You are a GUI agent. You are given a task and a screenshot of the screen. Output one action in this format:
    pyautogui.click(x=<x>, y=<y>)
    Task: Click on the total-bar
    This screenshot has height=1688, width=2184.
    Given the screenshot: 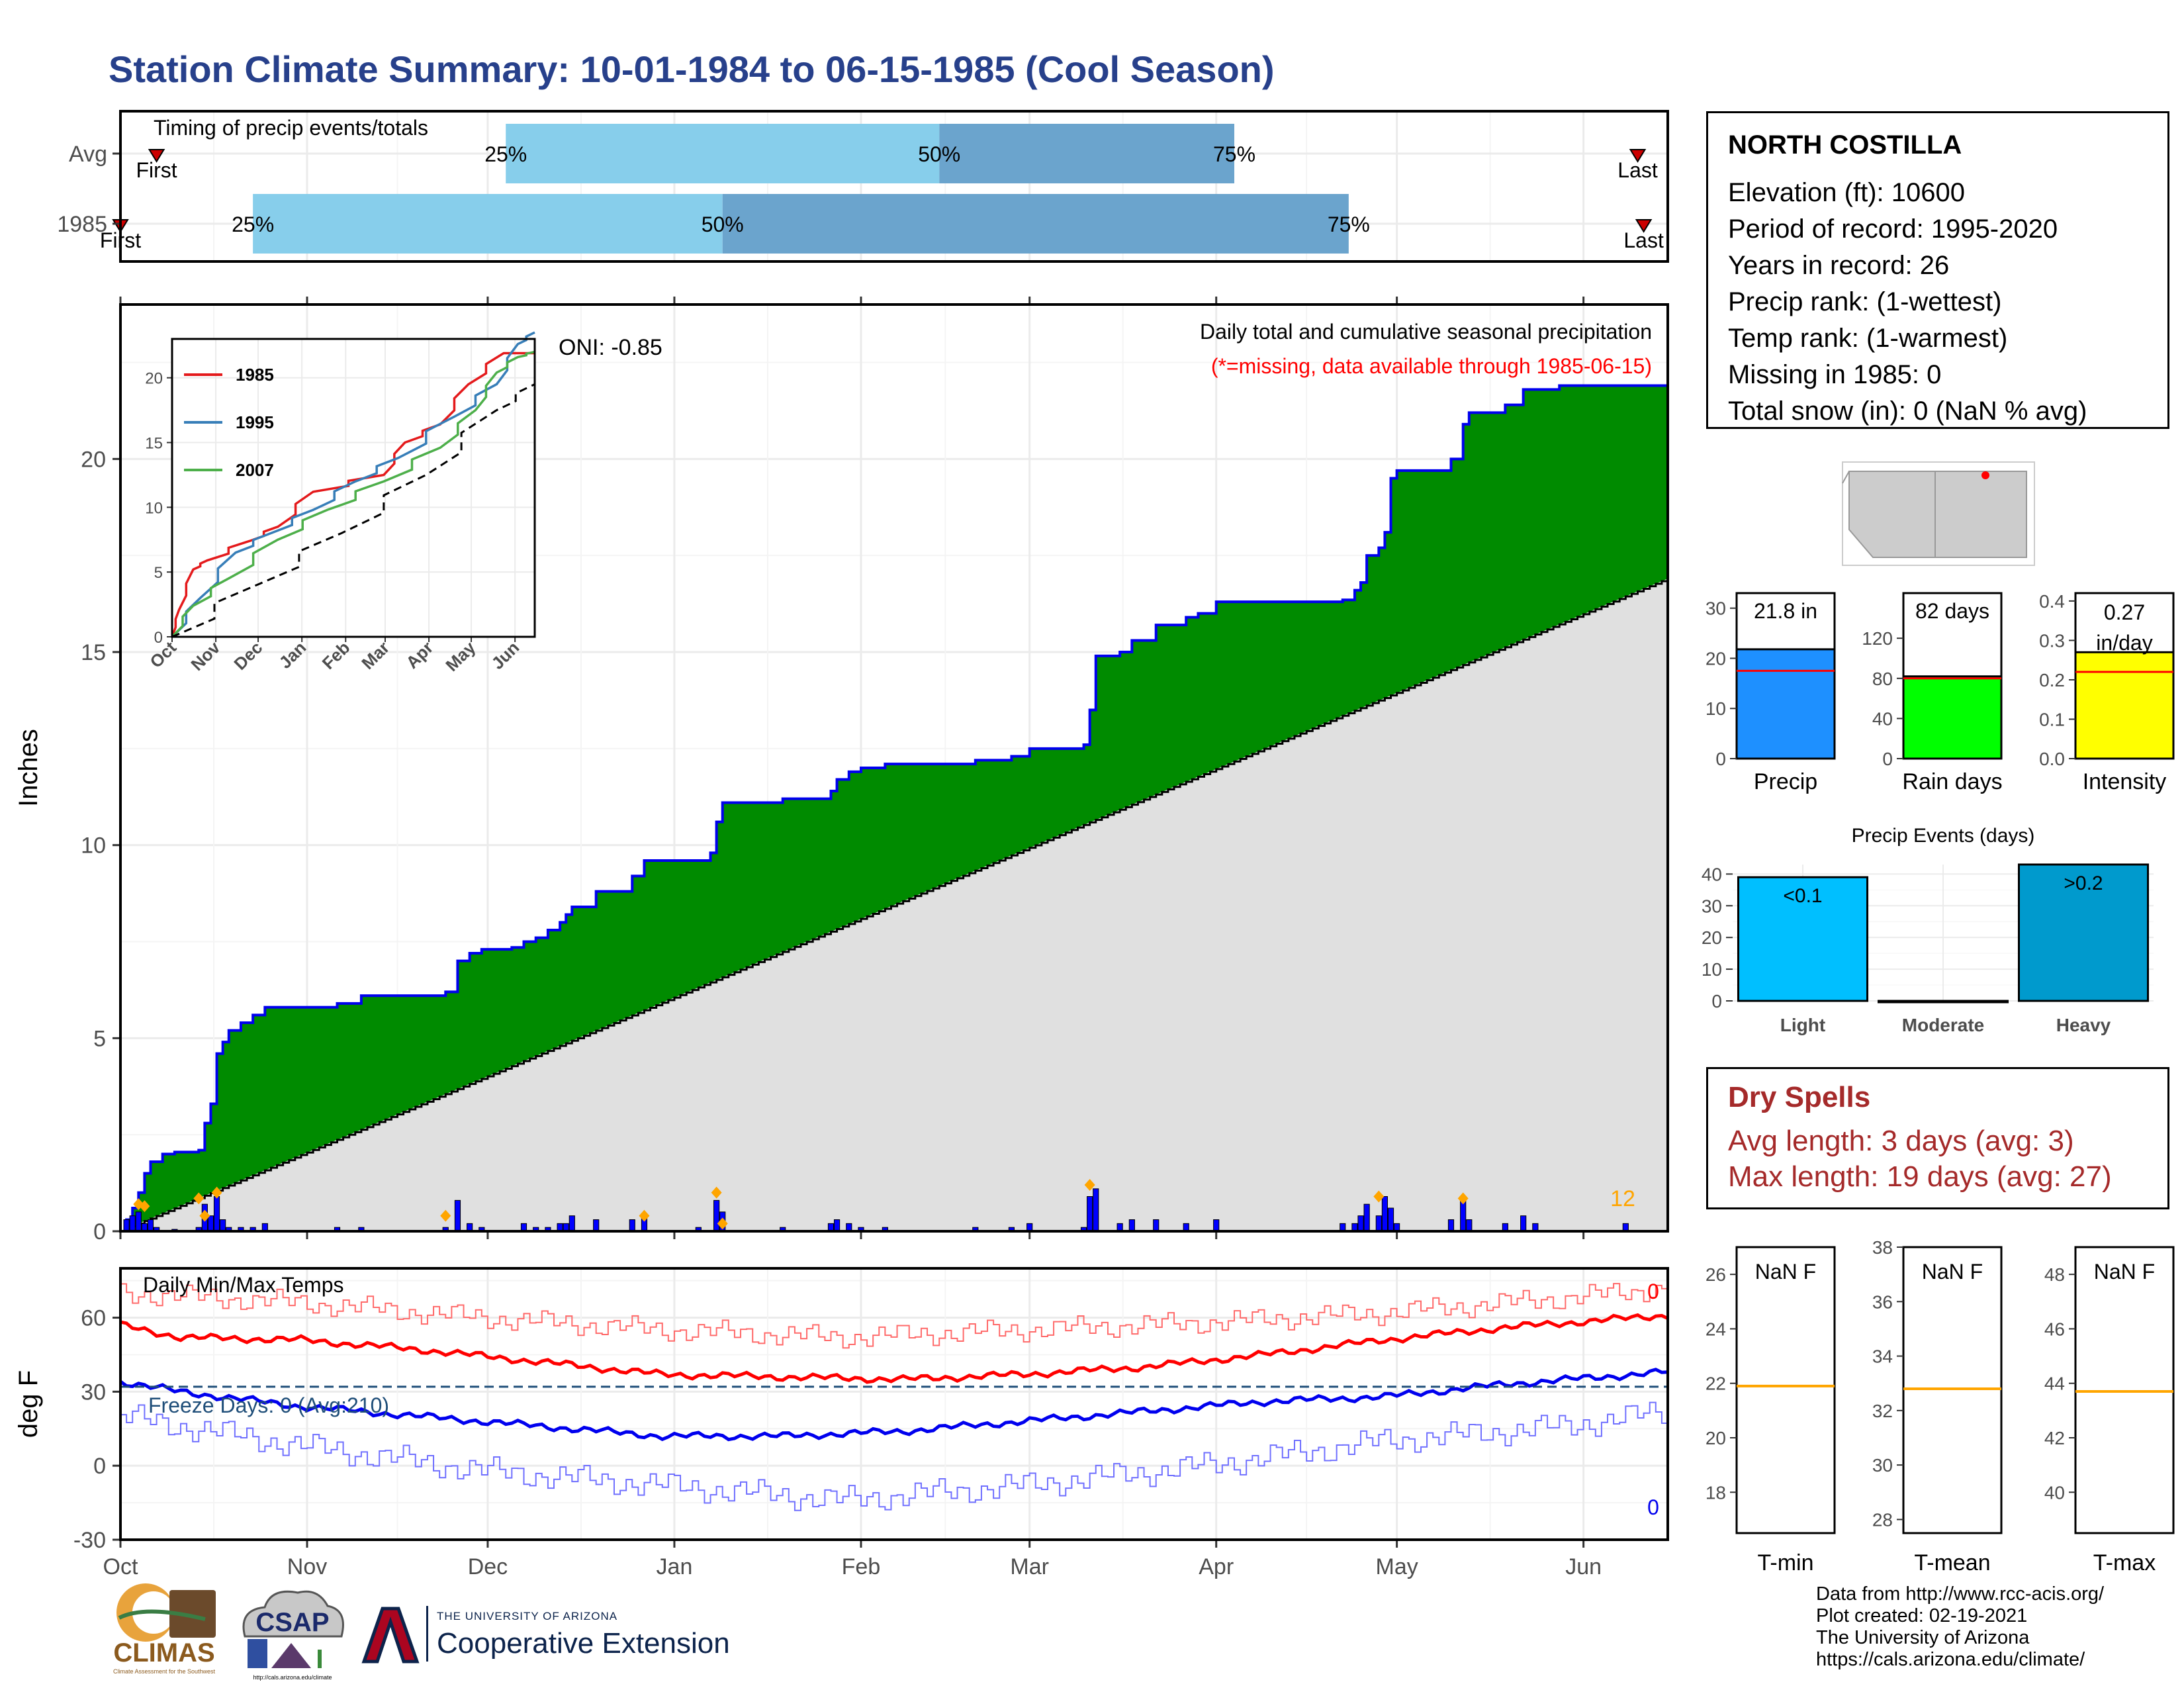 What is the action you would take?
    pyautogui.click(x=2124, y=705)
    